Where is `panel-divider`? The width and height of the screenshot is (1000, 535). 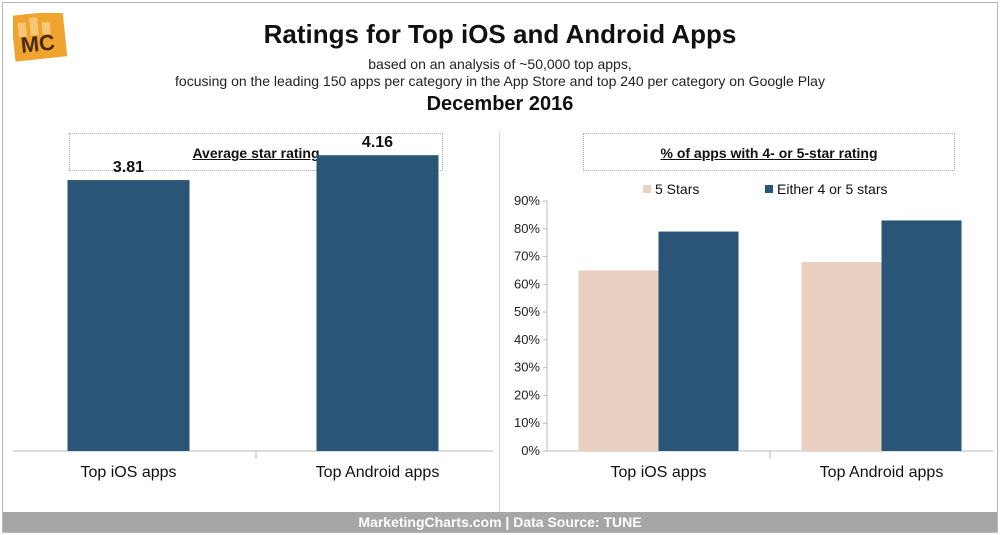 panel-divider is located at coordinates (499, 325).